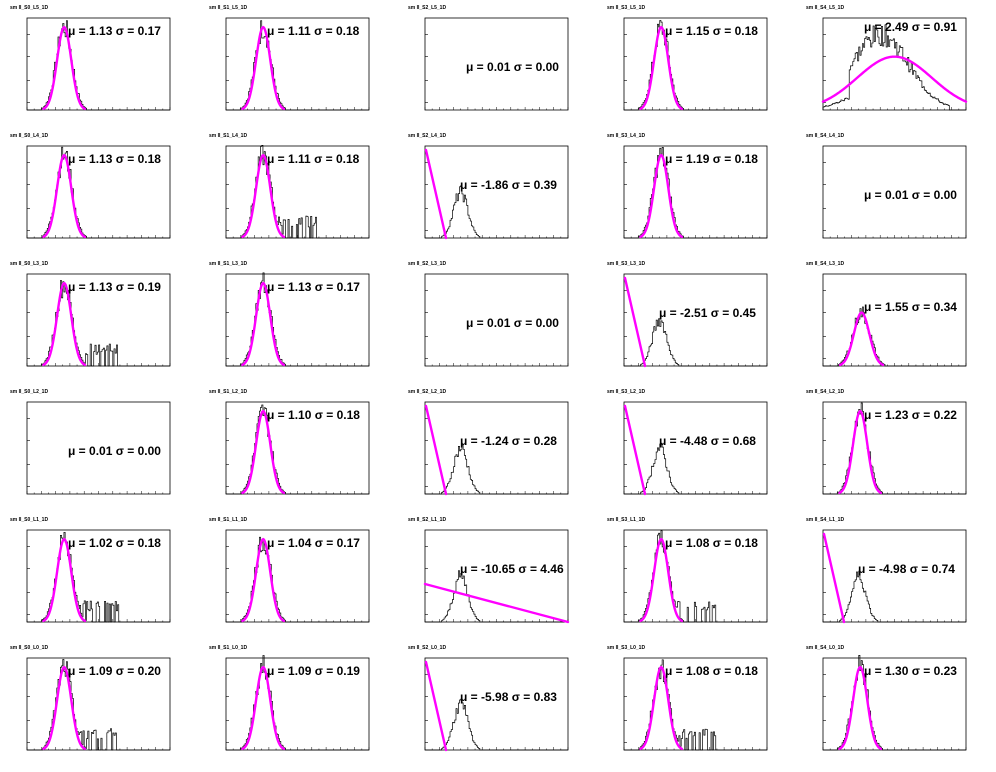 The image size is (996, 772). I want to click on fit-stats-label: μ = 1.23 σ = 0.22, so click(910, 415).